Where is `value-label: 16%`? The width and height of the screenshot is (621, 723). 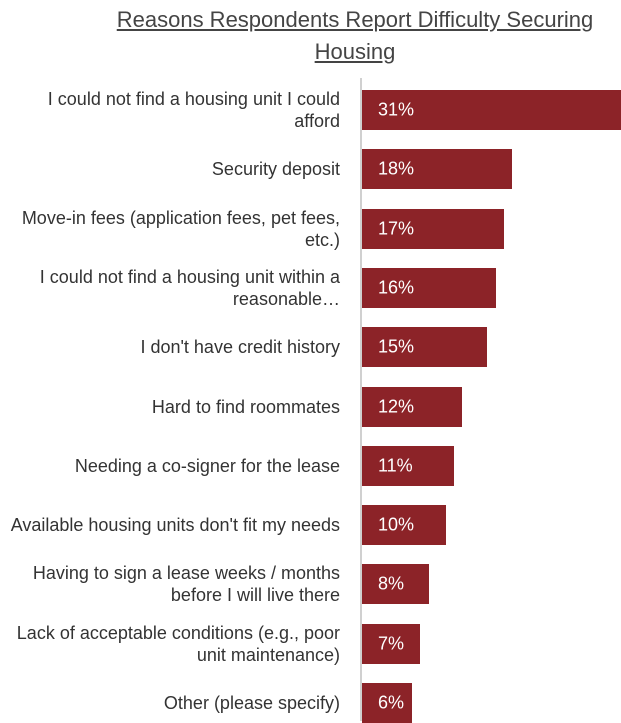 value-label: 16% is located at coordinates (396, 287).